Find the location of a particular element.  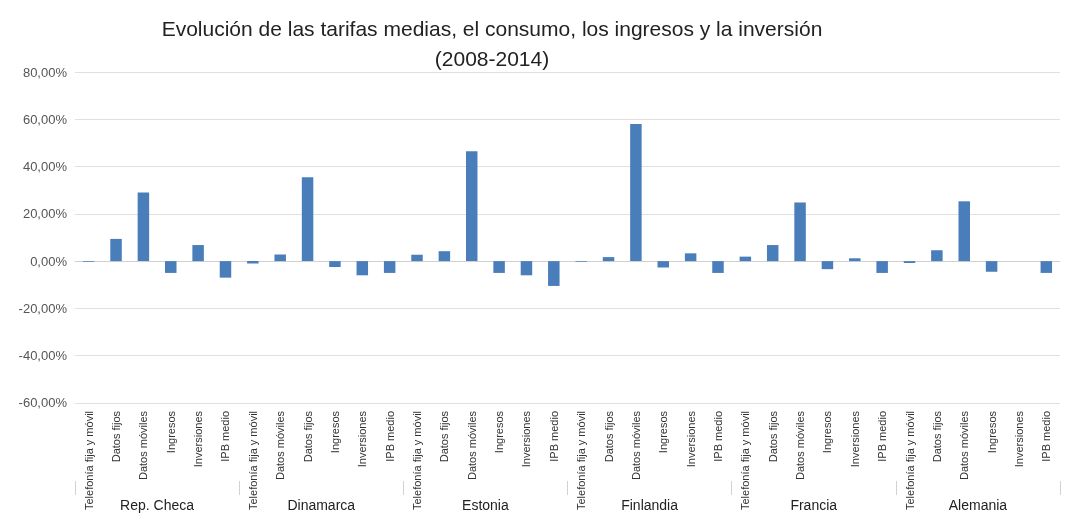

text: Alemania is located at coordinates (978, 505).